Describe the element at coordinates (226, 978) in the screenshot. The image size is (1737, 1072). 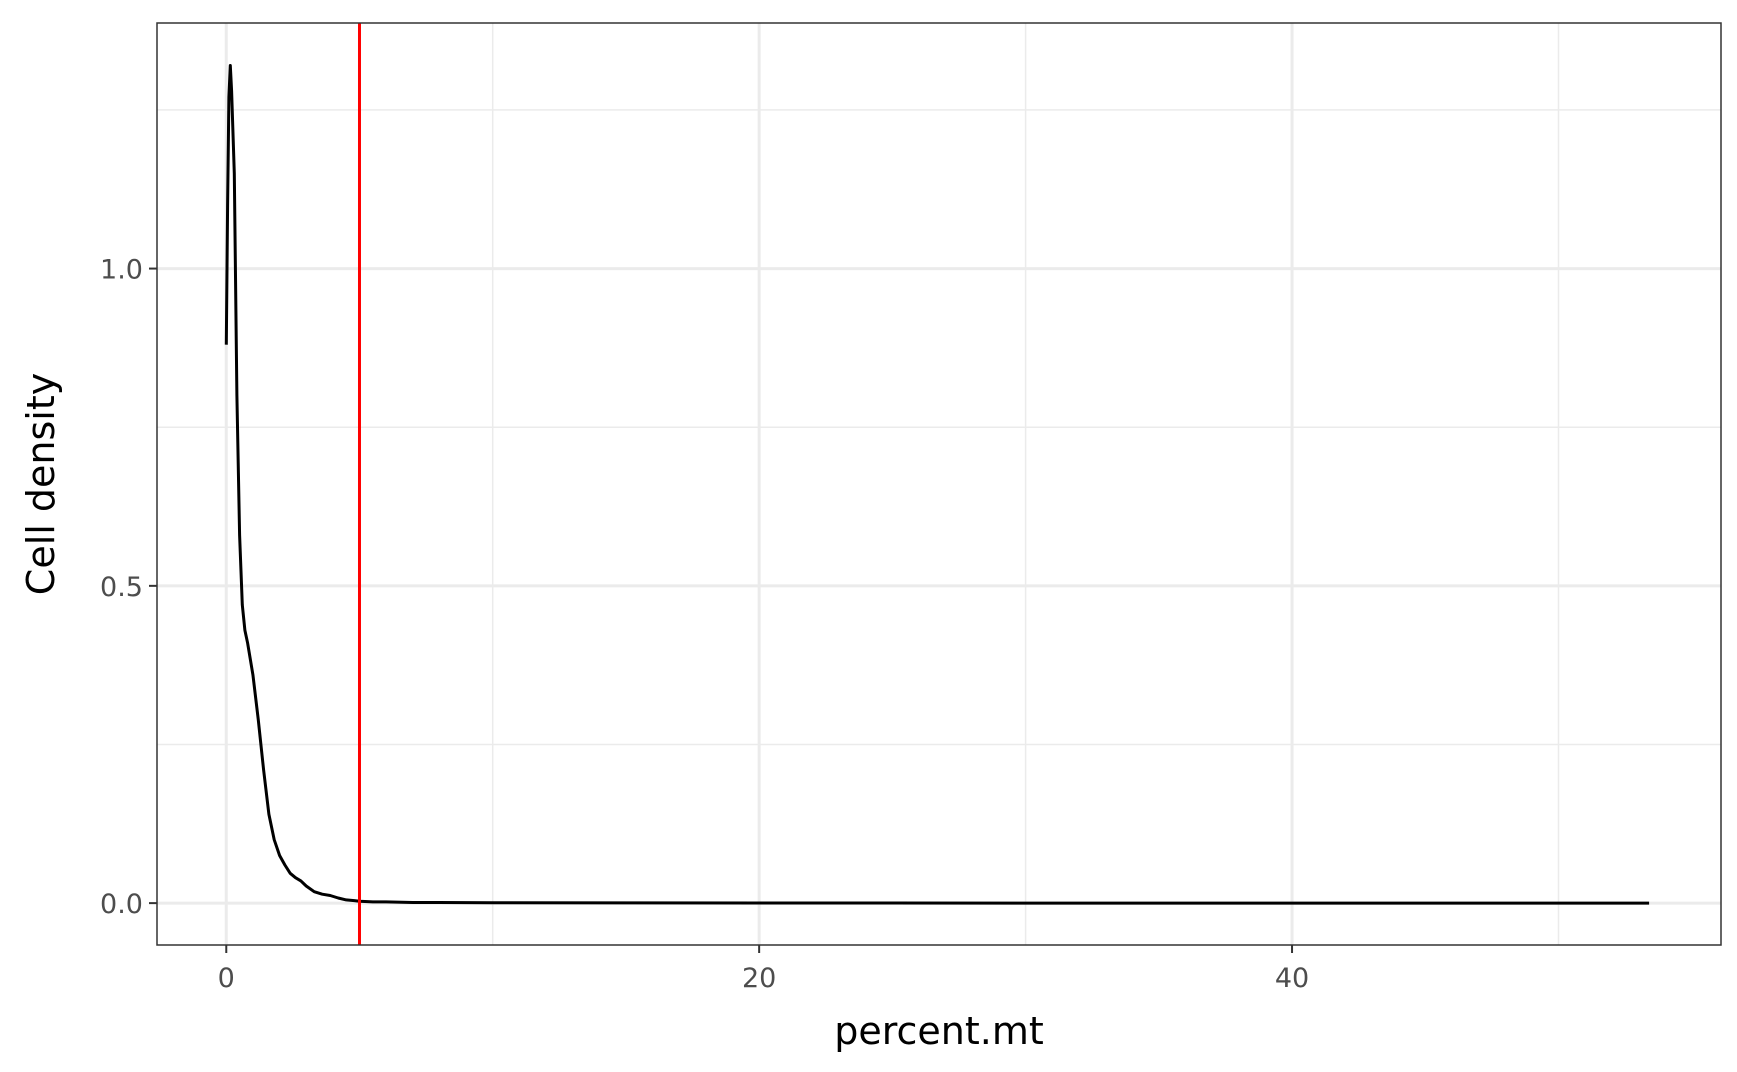
I see `x-tick-label: 0` at that location.